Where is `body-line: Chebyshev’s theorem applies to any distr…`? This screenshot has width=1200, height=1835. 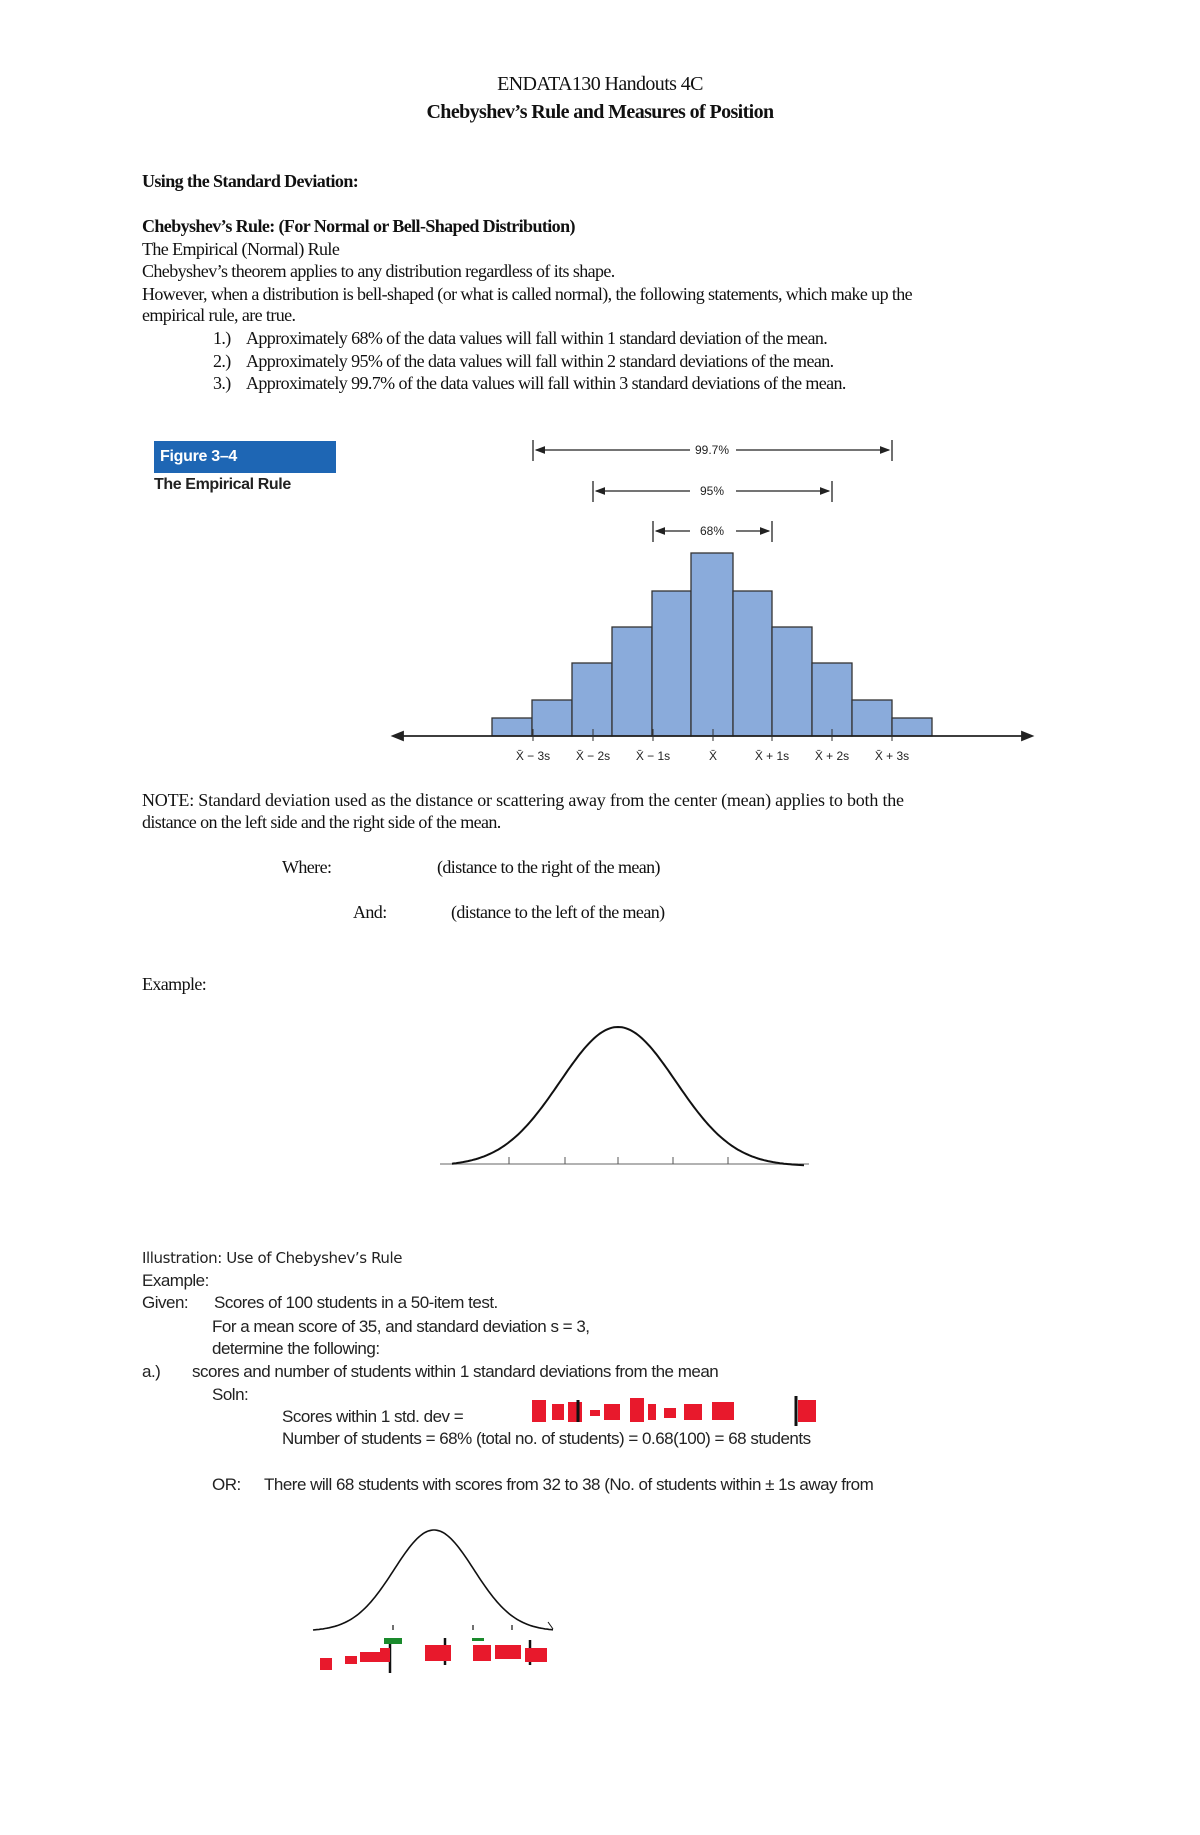
body-line: Chebyshev’s theorem applies to any distr… is located at coordinates (378, 271).